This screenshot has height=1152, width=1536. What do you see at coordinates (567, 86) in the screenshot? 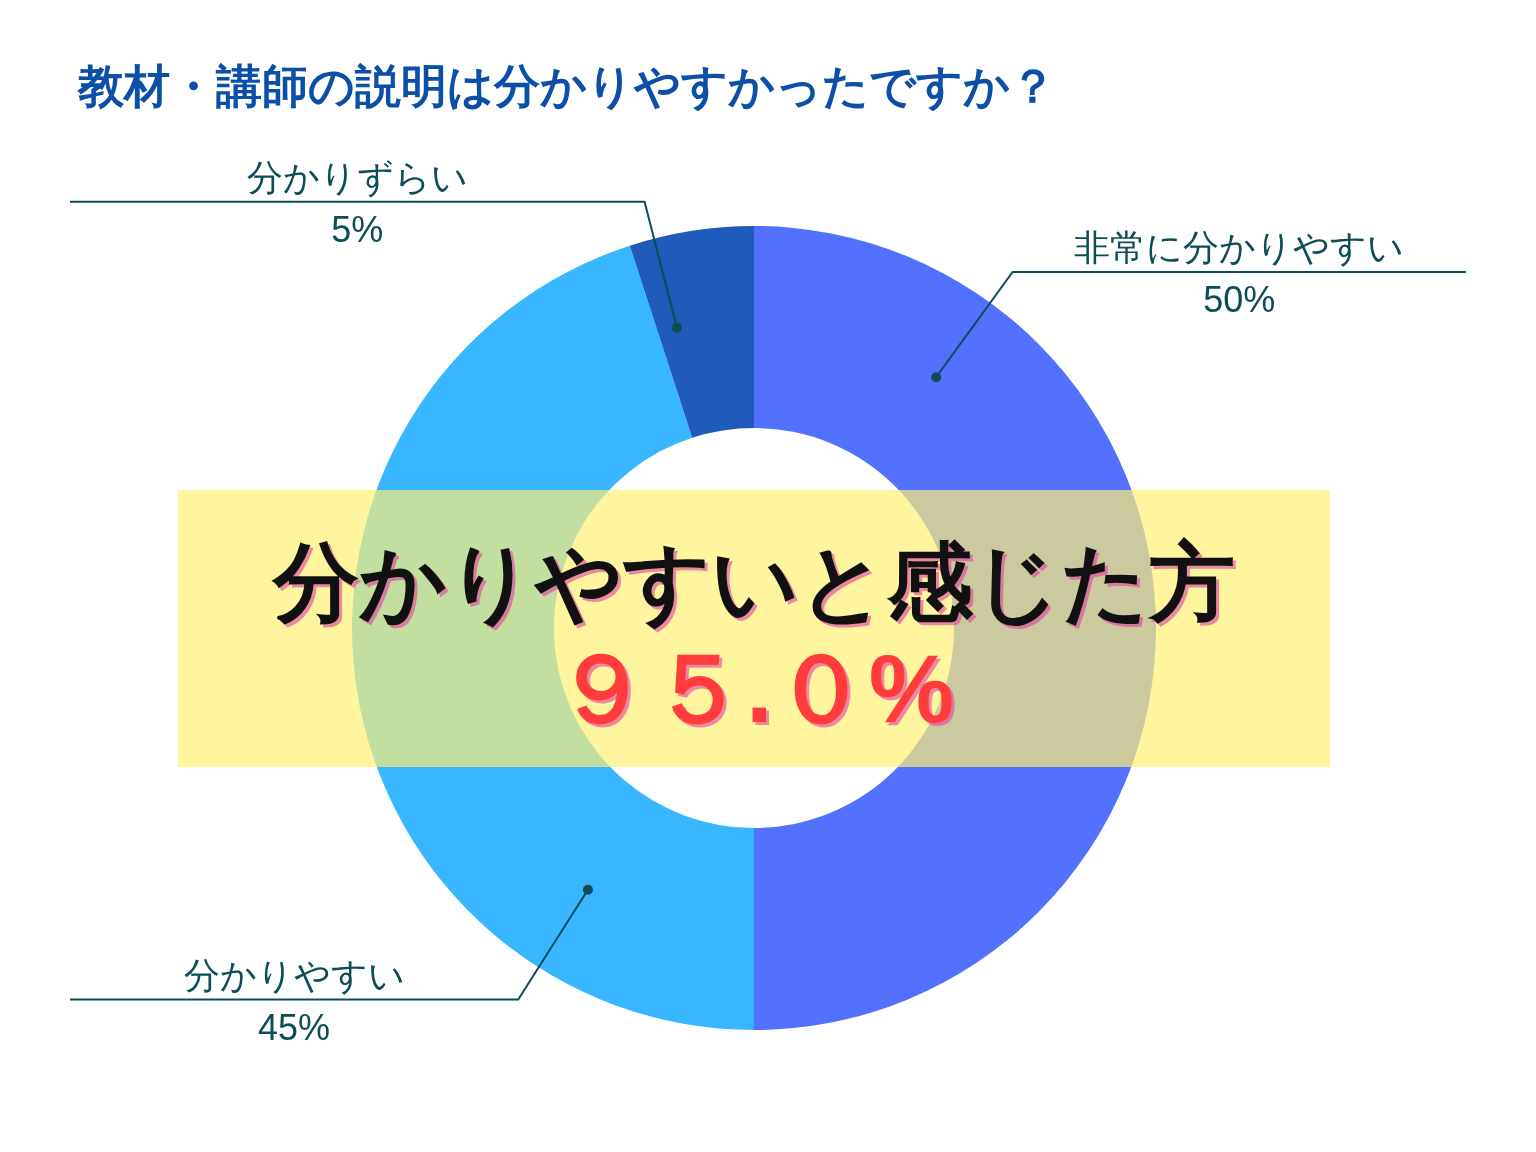
I see `title: 教材・講師の説明は分かりやすかったですか？` at bounding box center [567, 86].